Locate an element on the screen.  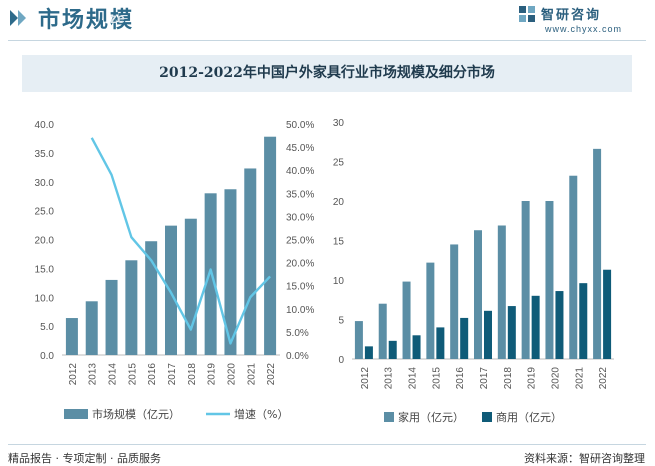
y-left-tick-label: 30.0 is located at coordinates (45, 183).